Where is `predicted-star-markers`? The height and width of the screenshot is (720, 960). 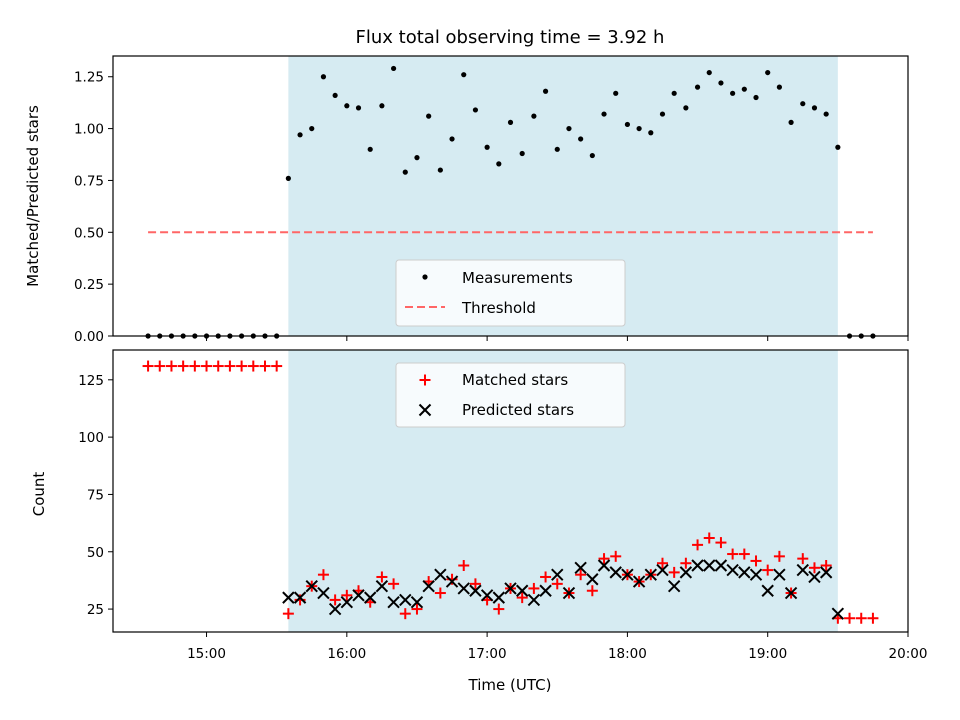 predicted-star-markers is located at coordinates (563, 589).